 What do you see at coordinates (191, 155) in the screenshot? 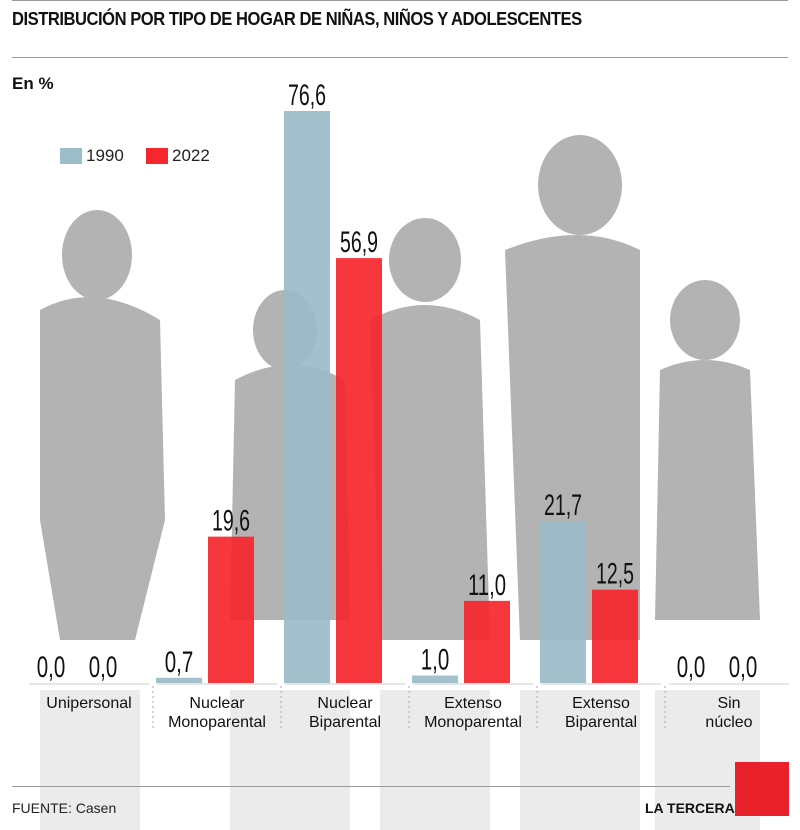
I see `legend-label: 2022` at bounding box center [191, 155].